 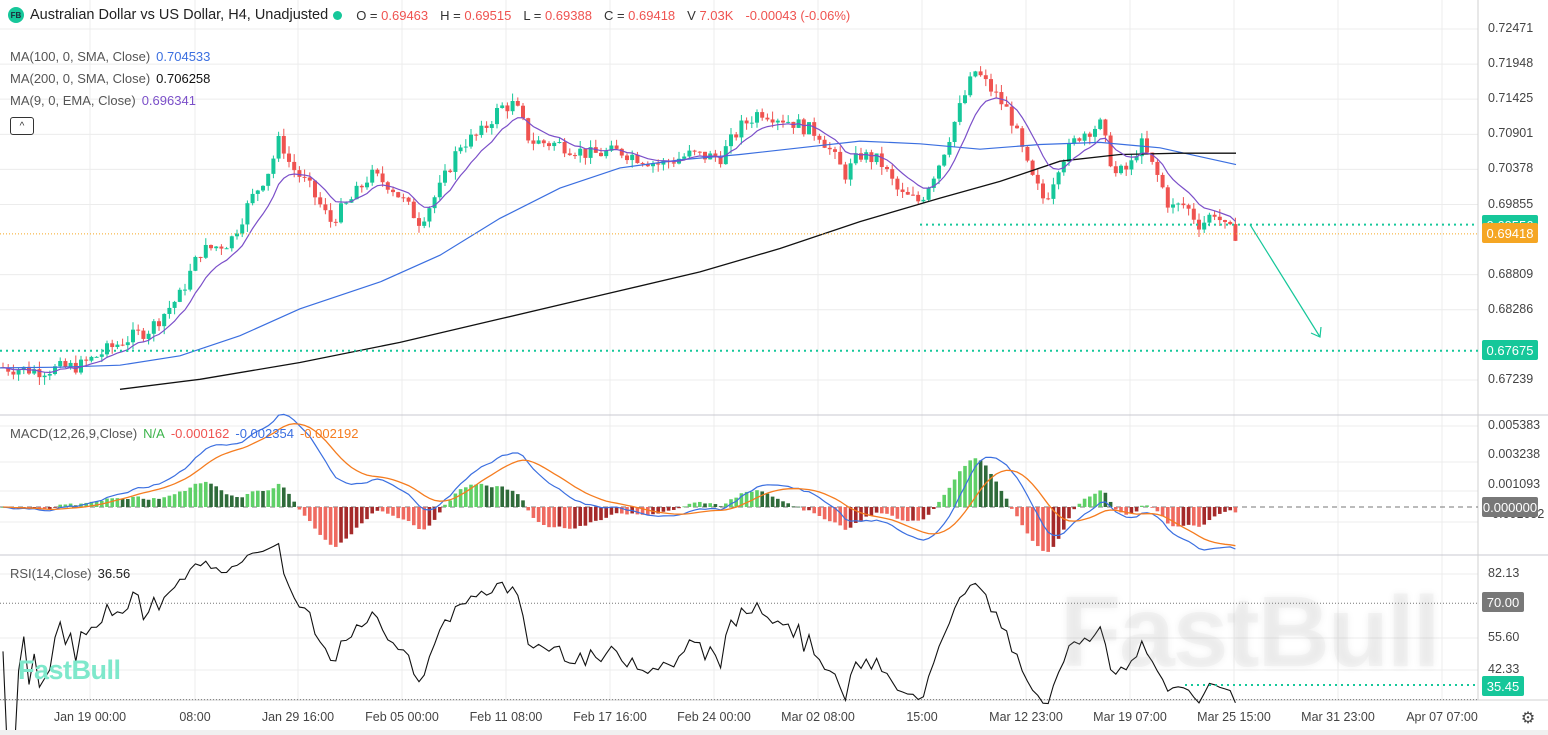 I want to click on time-tick: 15:00, so click(x=922, y=717).